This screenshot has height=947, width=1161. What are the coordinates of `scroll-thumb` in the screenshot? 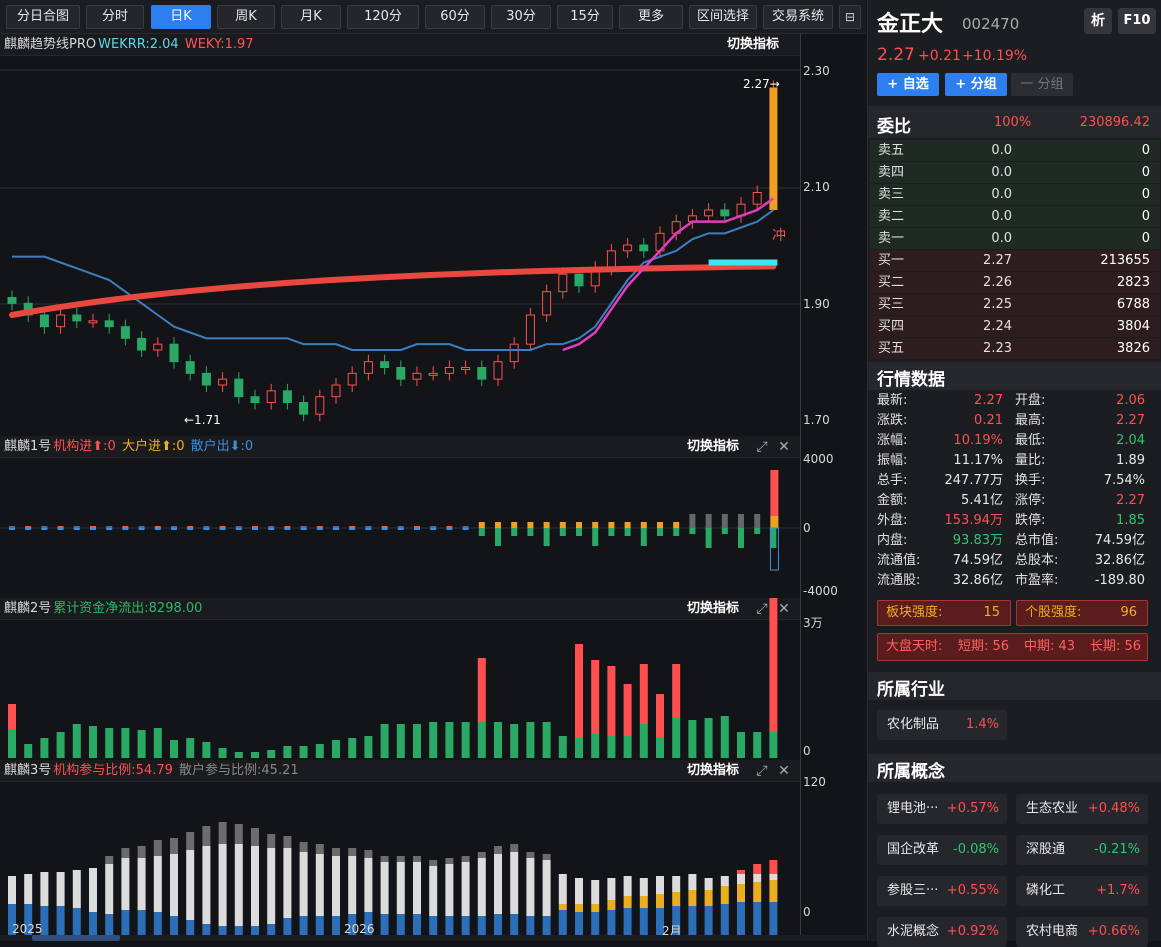 It's located at (76, 938).